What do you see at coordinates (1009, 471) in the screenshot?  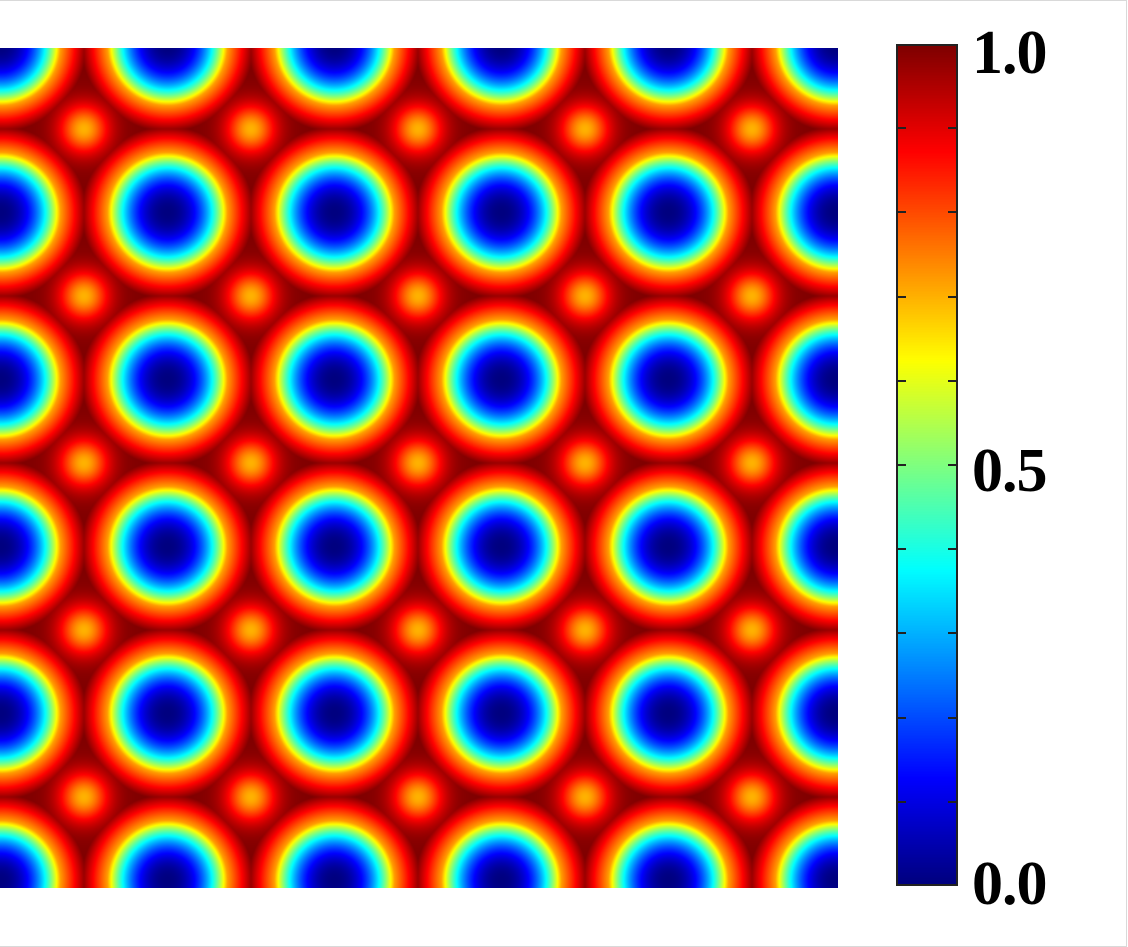 I see `colorbar-label-mid: 0.5` at bounding box center [1009, 471].